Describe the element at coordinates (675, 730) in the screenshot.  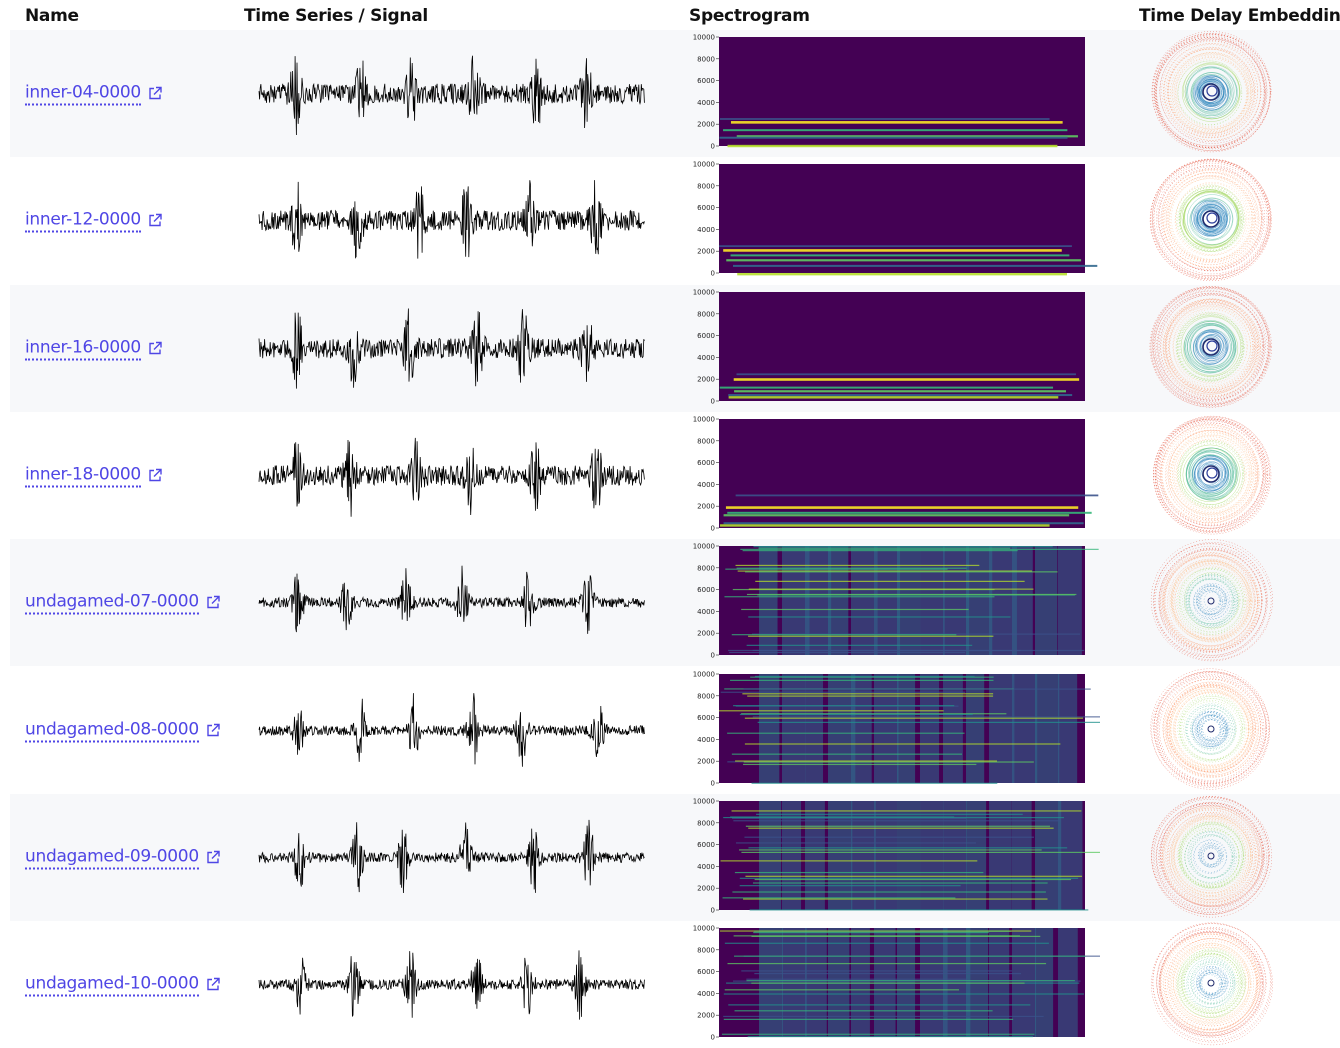
I see `table-row: undagamed-08-0000 10000 8000 6000 4000 2000 0` at that location.